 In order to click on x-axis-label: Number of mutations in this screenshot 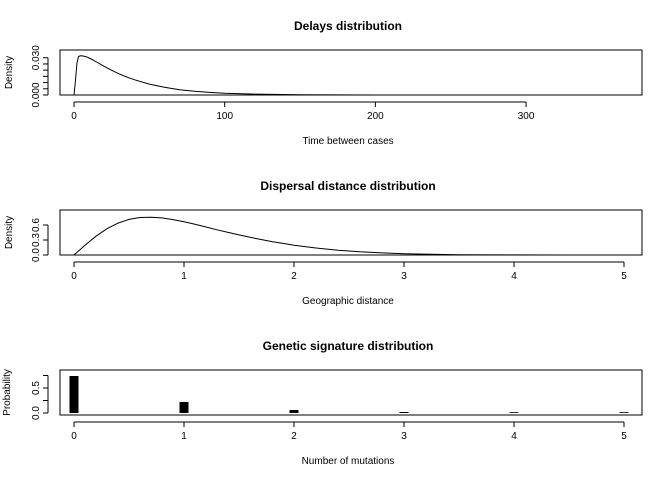, I will do `click(348, 461)`.